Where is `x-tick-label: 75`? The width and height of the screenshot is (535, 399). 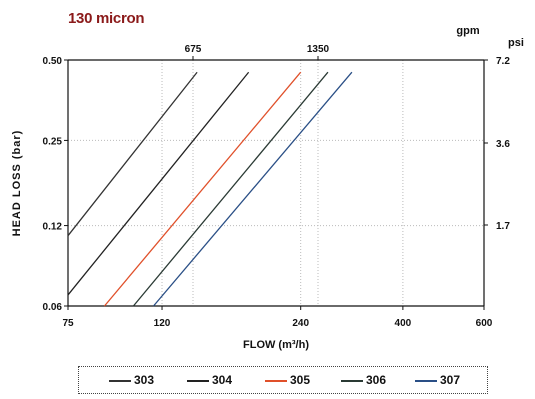
x-tick-label: 75 is located at coordinates (68, 323).